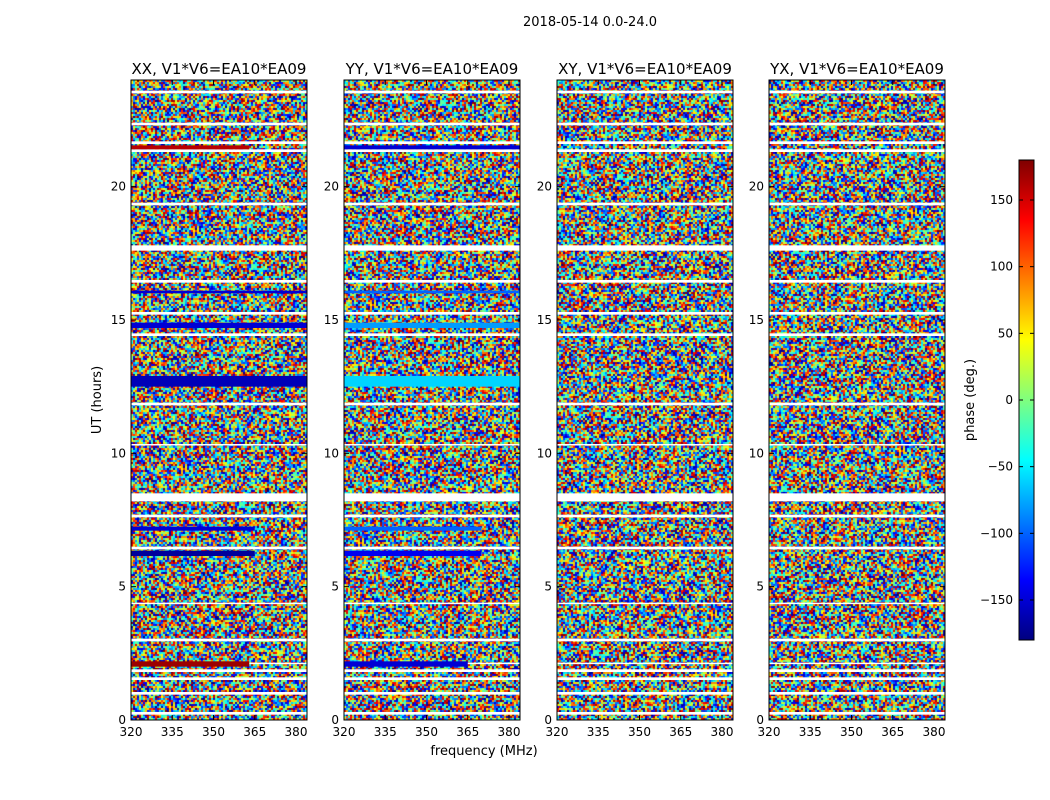  I want to click on colorbar-ticks: −150 −100 −50 0 50 100 150, so click(1007, 400).